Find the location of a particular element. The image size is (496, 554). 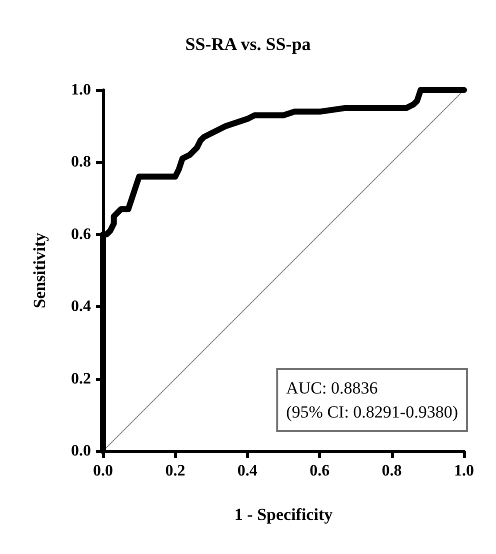

chart-title: SS-RA vs. SS-pa is located at coordinates (248, 44).